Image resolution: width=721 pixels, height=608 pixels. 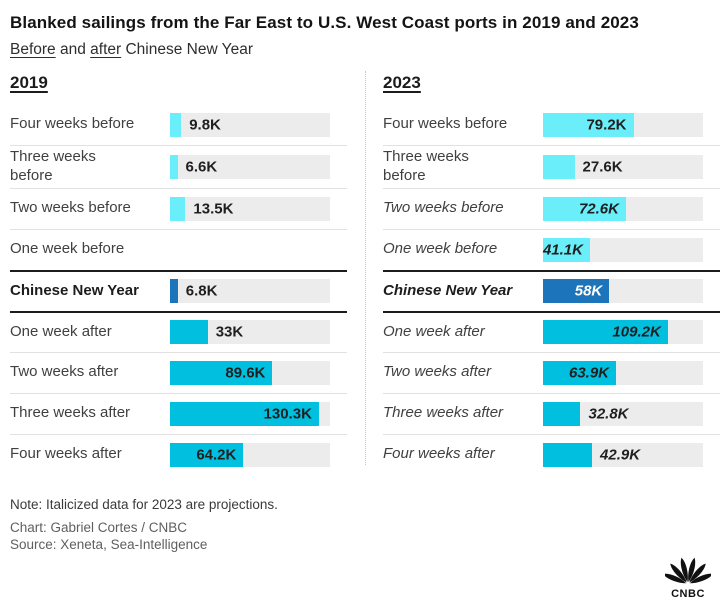 I want to click on chart-row: Two weeks after 63.9K, so click(x=551, y=372).